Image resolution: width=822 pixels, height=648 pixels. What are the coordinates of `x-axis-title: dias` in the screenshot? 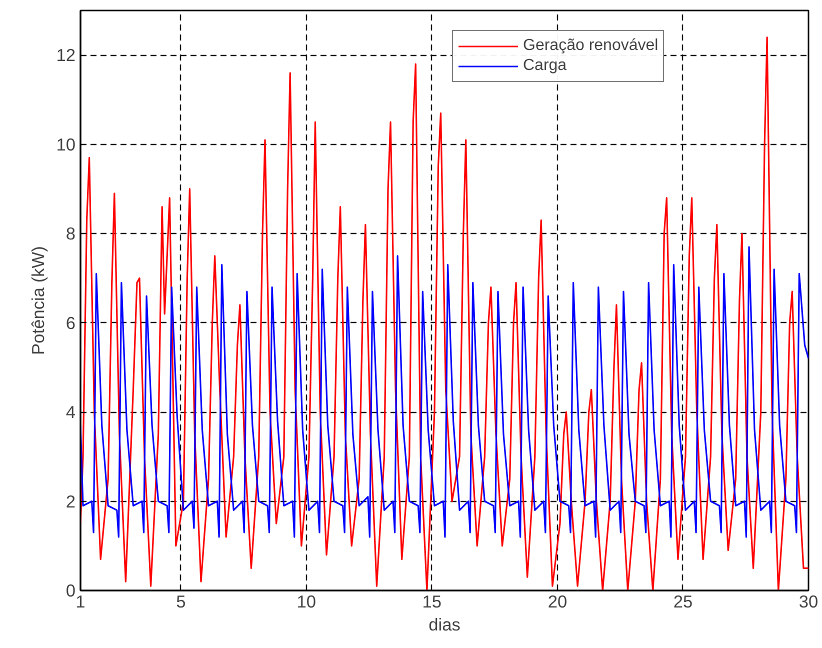 It's located at (444, 624).